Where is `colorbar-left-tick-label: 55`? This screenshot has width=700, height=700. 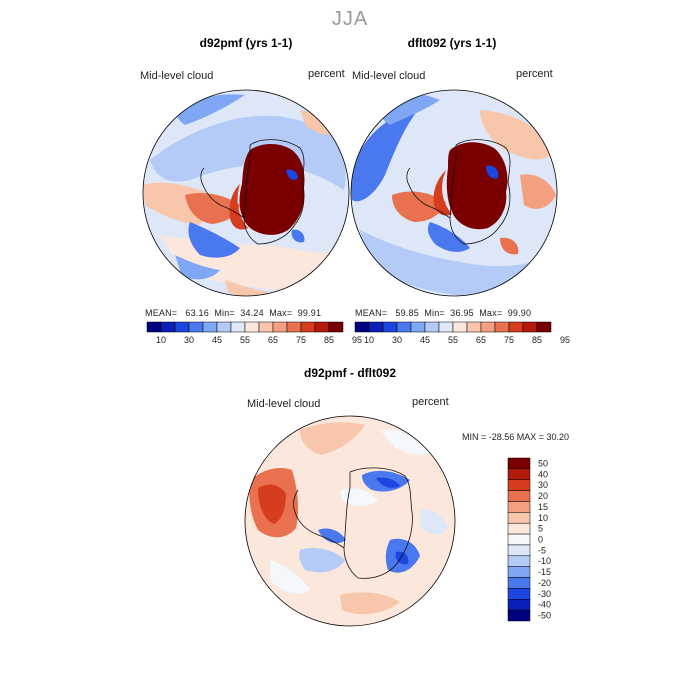 colorbar-left-tick-label: 55 is located at coordinates (245, 340).